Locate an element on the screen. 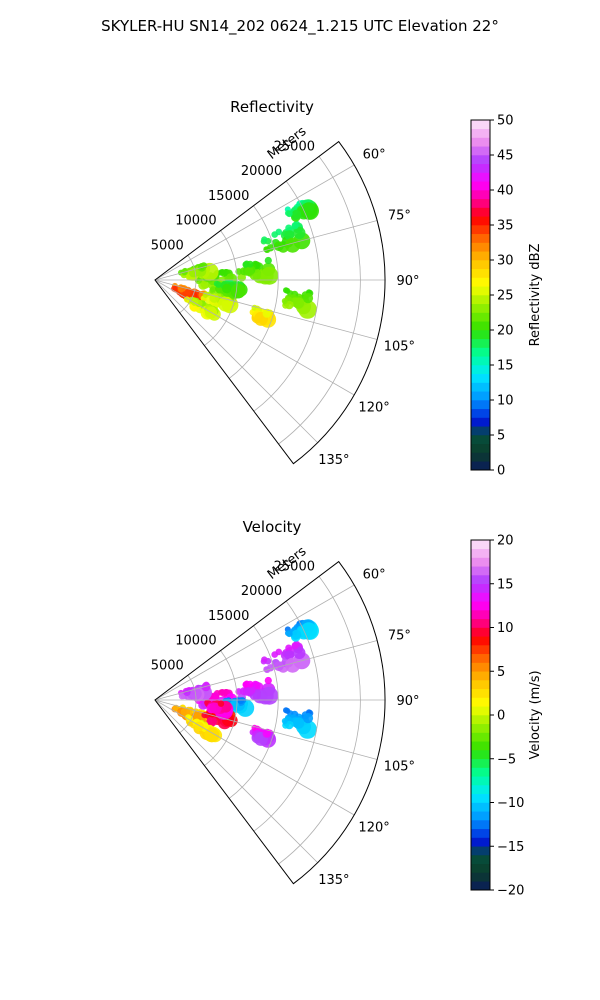  colorbar-tick-label: 40 is located at coordinates (505, 191).